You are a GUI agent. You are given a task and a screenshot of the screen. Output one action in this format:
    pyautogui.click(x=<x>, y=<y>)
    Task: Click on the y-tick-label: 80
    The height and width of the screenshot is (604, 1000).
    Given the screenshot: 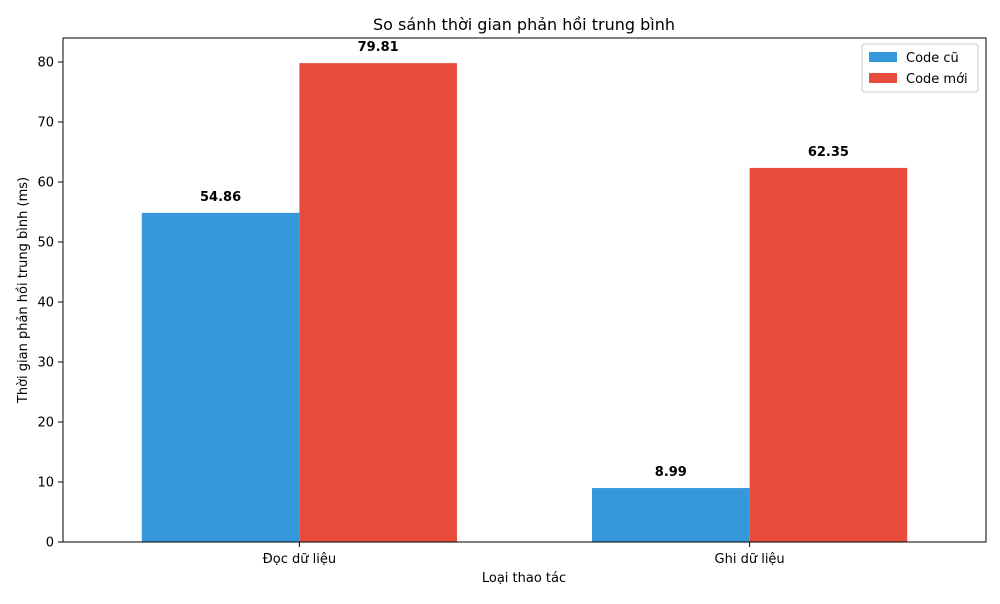 What is the action you would take?
    pyautogui.click(x=45, y=63)
    